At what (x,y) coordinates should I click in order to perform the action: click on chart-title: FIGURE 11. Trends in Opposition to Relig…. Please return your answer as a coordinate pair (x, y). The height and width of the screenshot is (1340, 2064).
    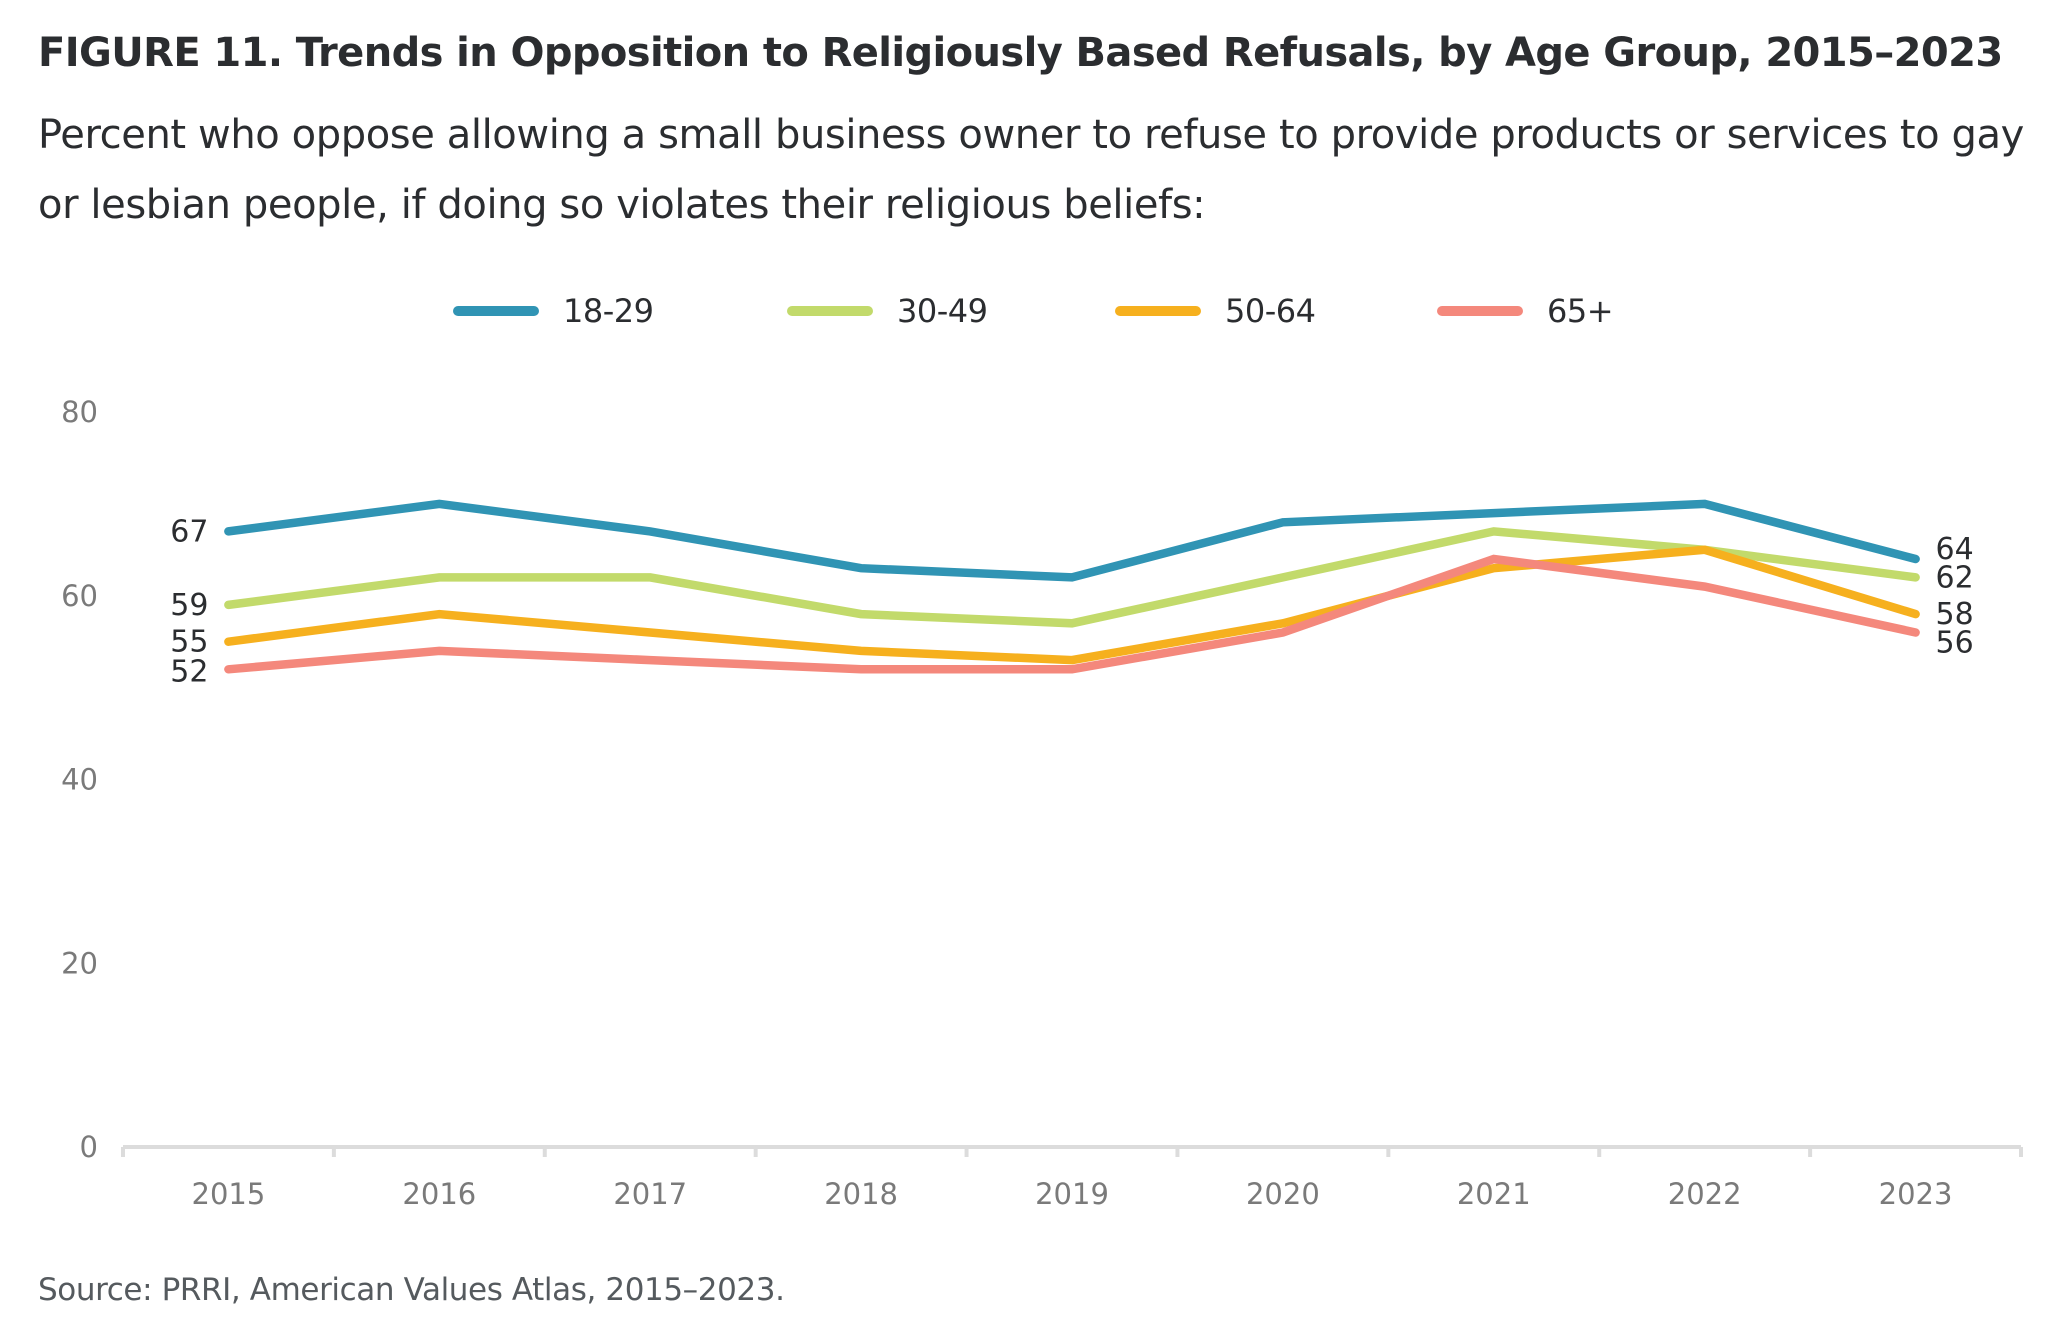
    Looking at the image, I should click on (1020, 53).